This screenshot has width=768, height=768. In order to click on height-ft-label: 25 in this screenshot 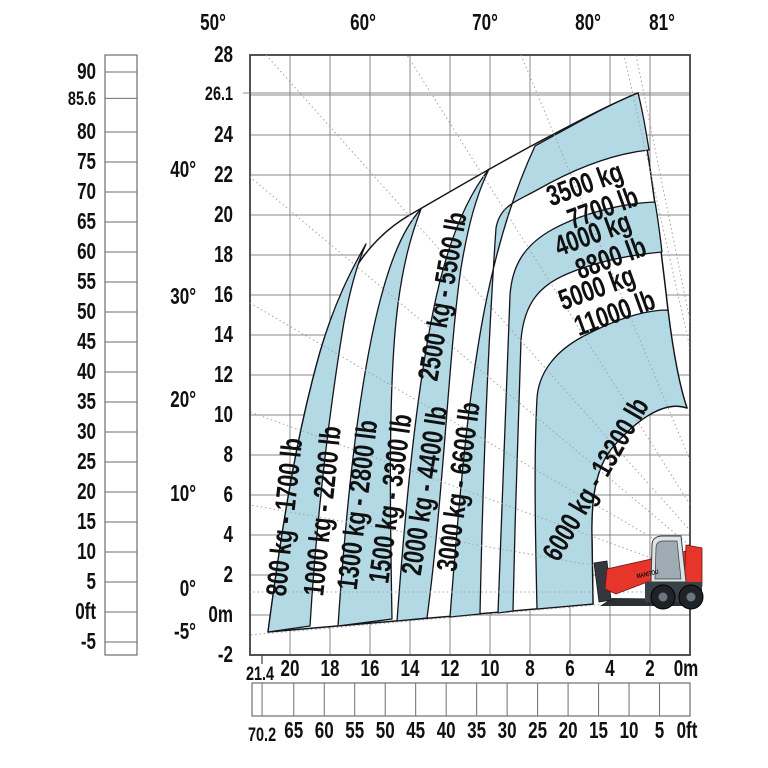, I will do `click(86, 461)`.